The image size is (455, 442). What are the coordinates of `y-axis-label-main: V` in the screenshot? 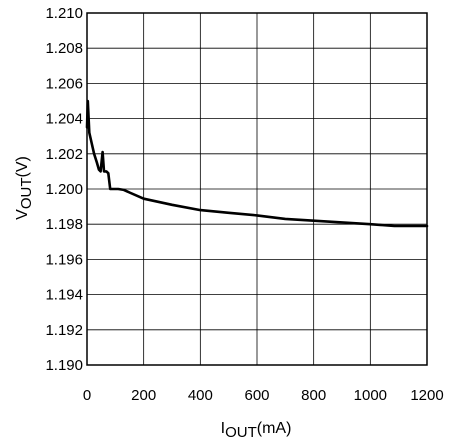 It's located at (22, 214).